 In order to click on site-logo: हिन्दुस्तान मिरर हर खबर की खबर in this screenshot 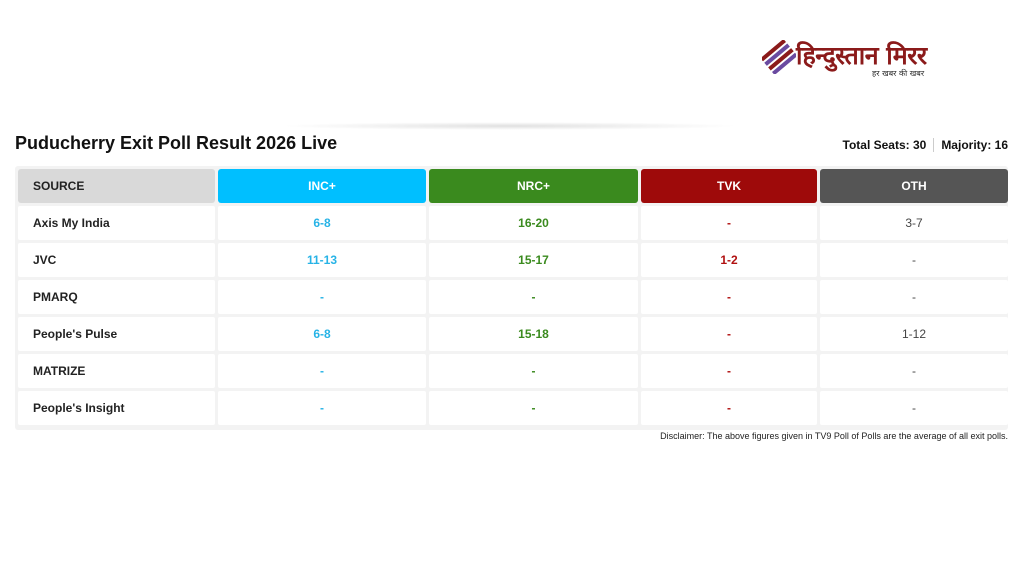, I will do `click(852, 60)`.